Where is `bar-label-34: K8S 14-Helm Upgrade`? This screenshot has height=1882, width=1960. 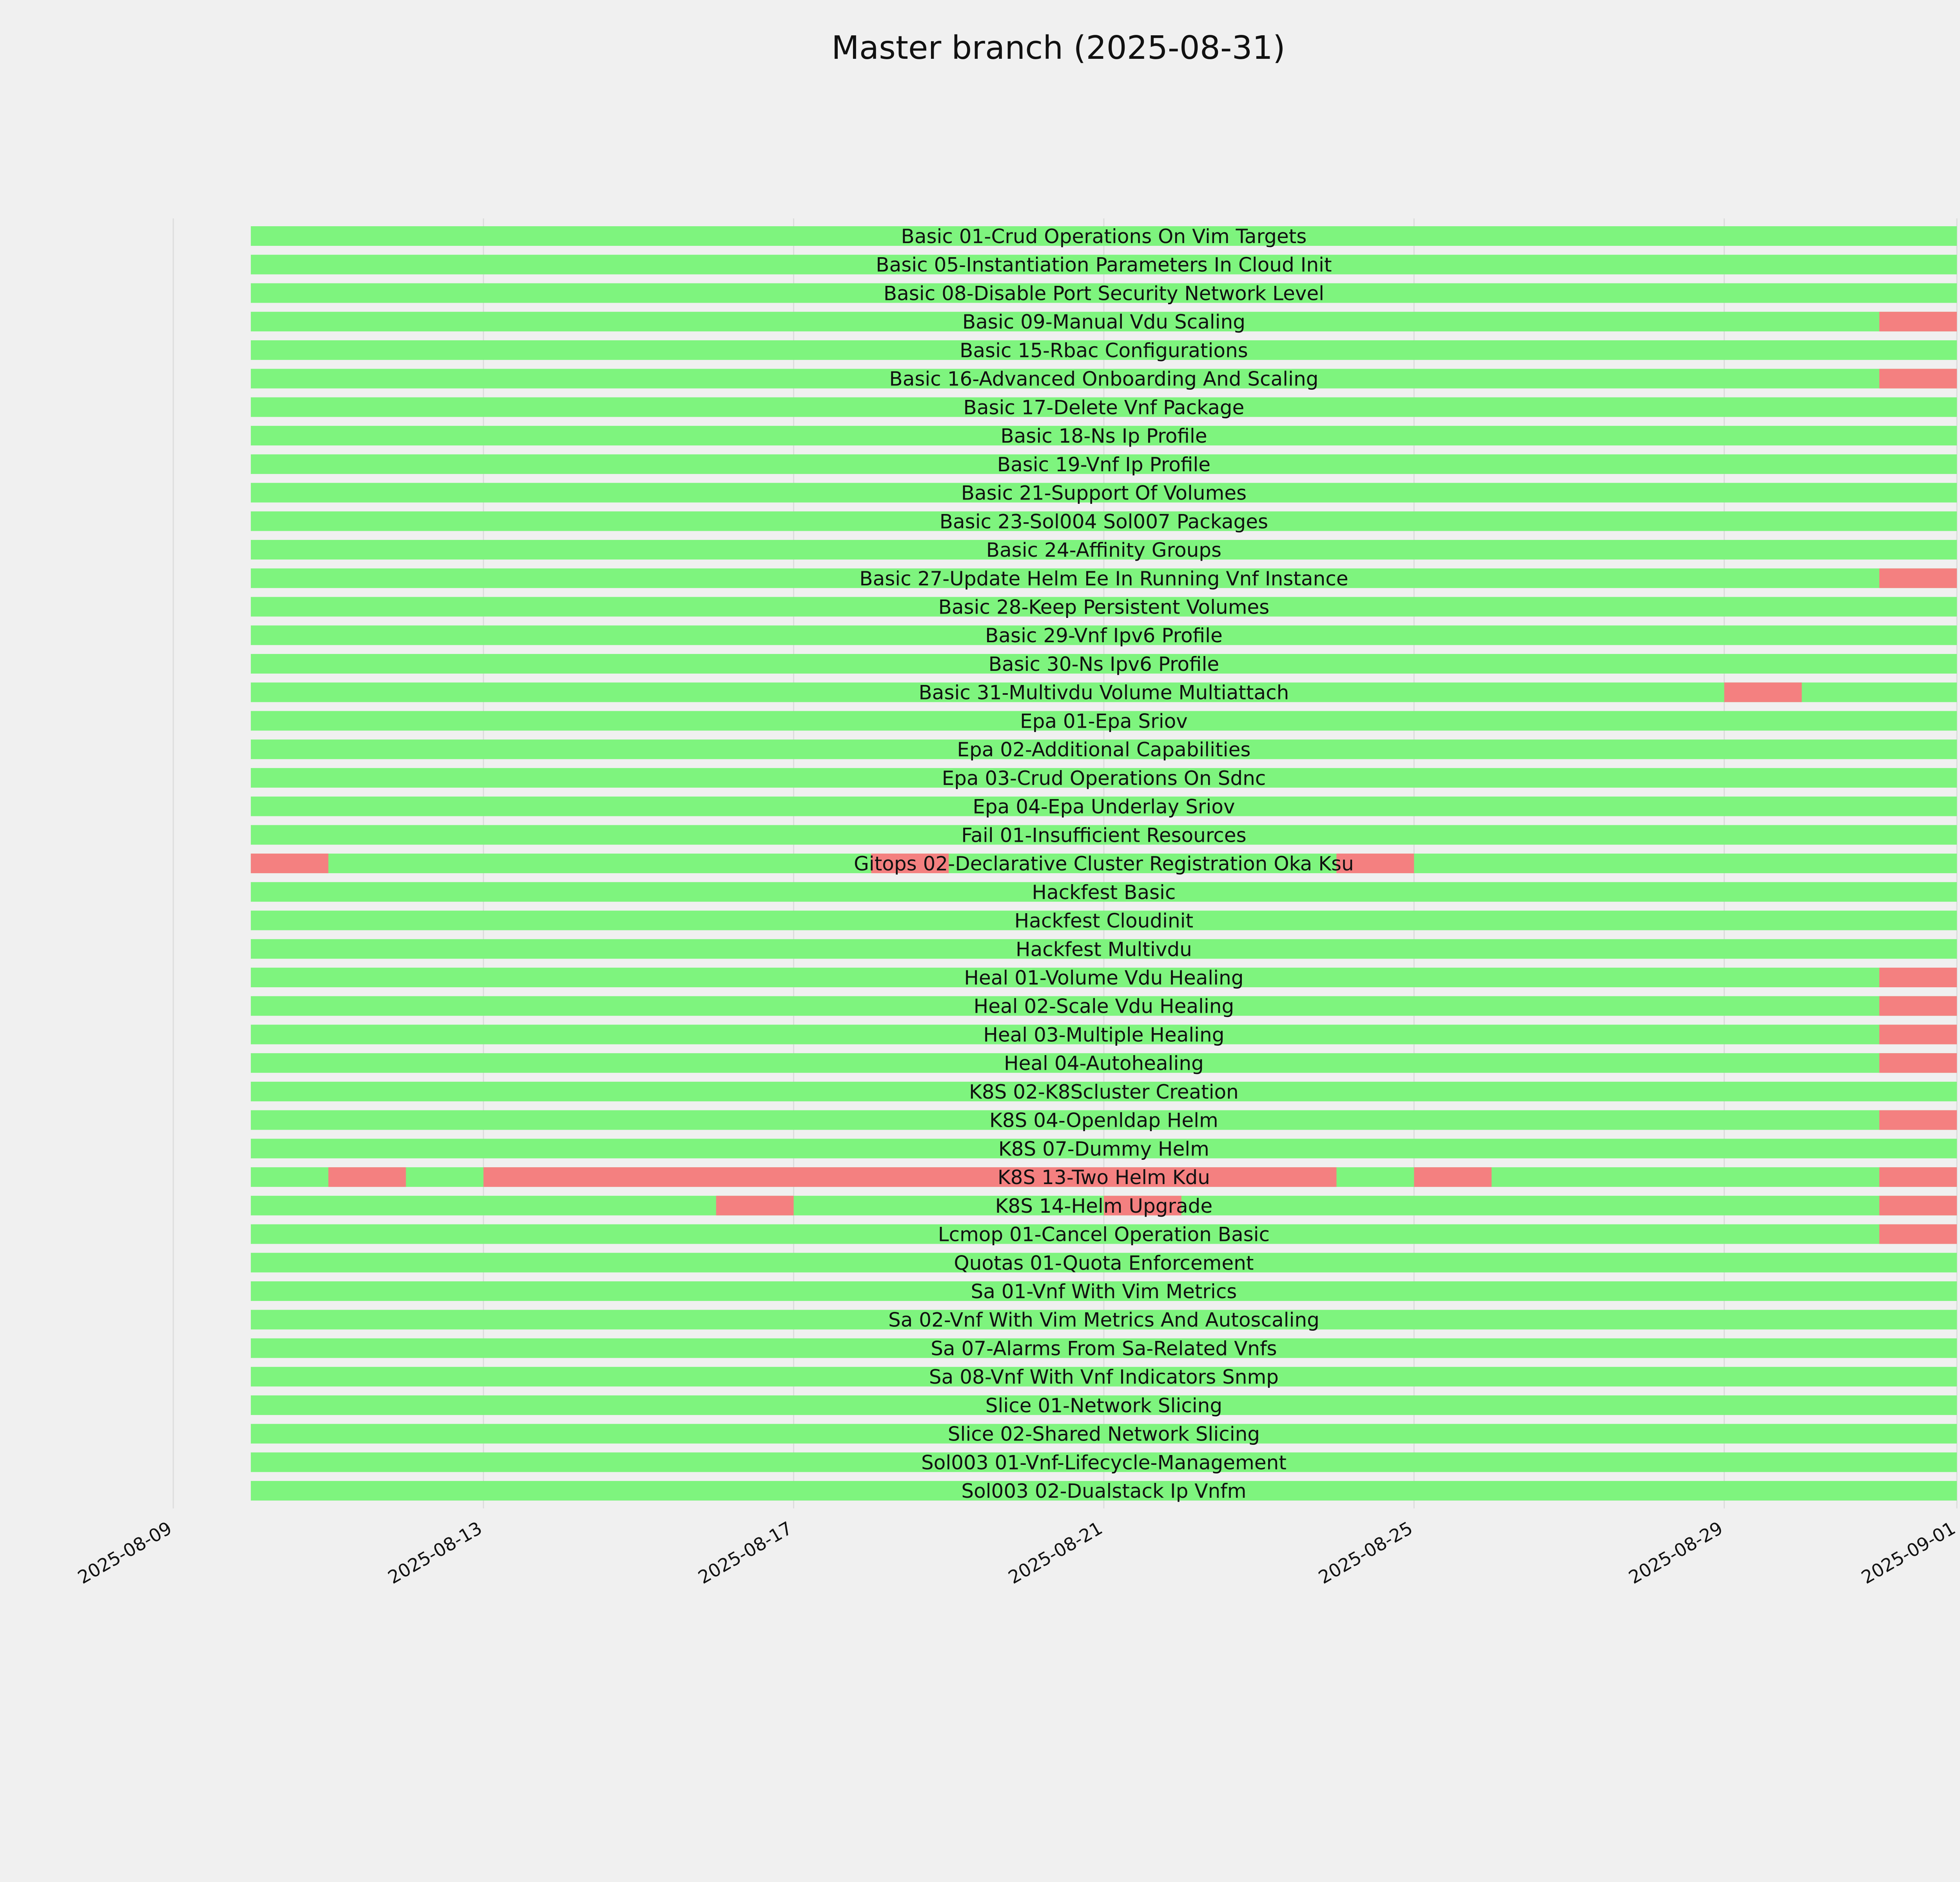 bar-label-34: K8S 14-Helm Upgrade is located at coordinates (1104, 1206).